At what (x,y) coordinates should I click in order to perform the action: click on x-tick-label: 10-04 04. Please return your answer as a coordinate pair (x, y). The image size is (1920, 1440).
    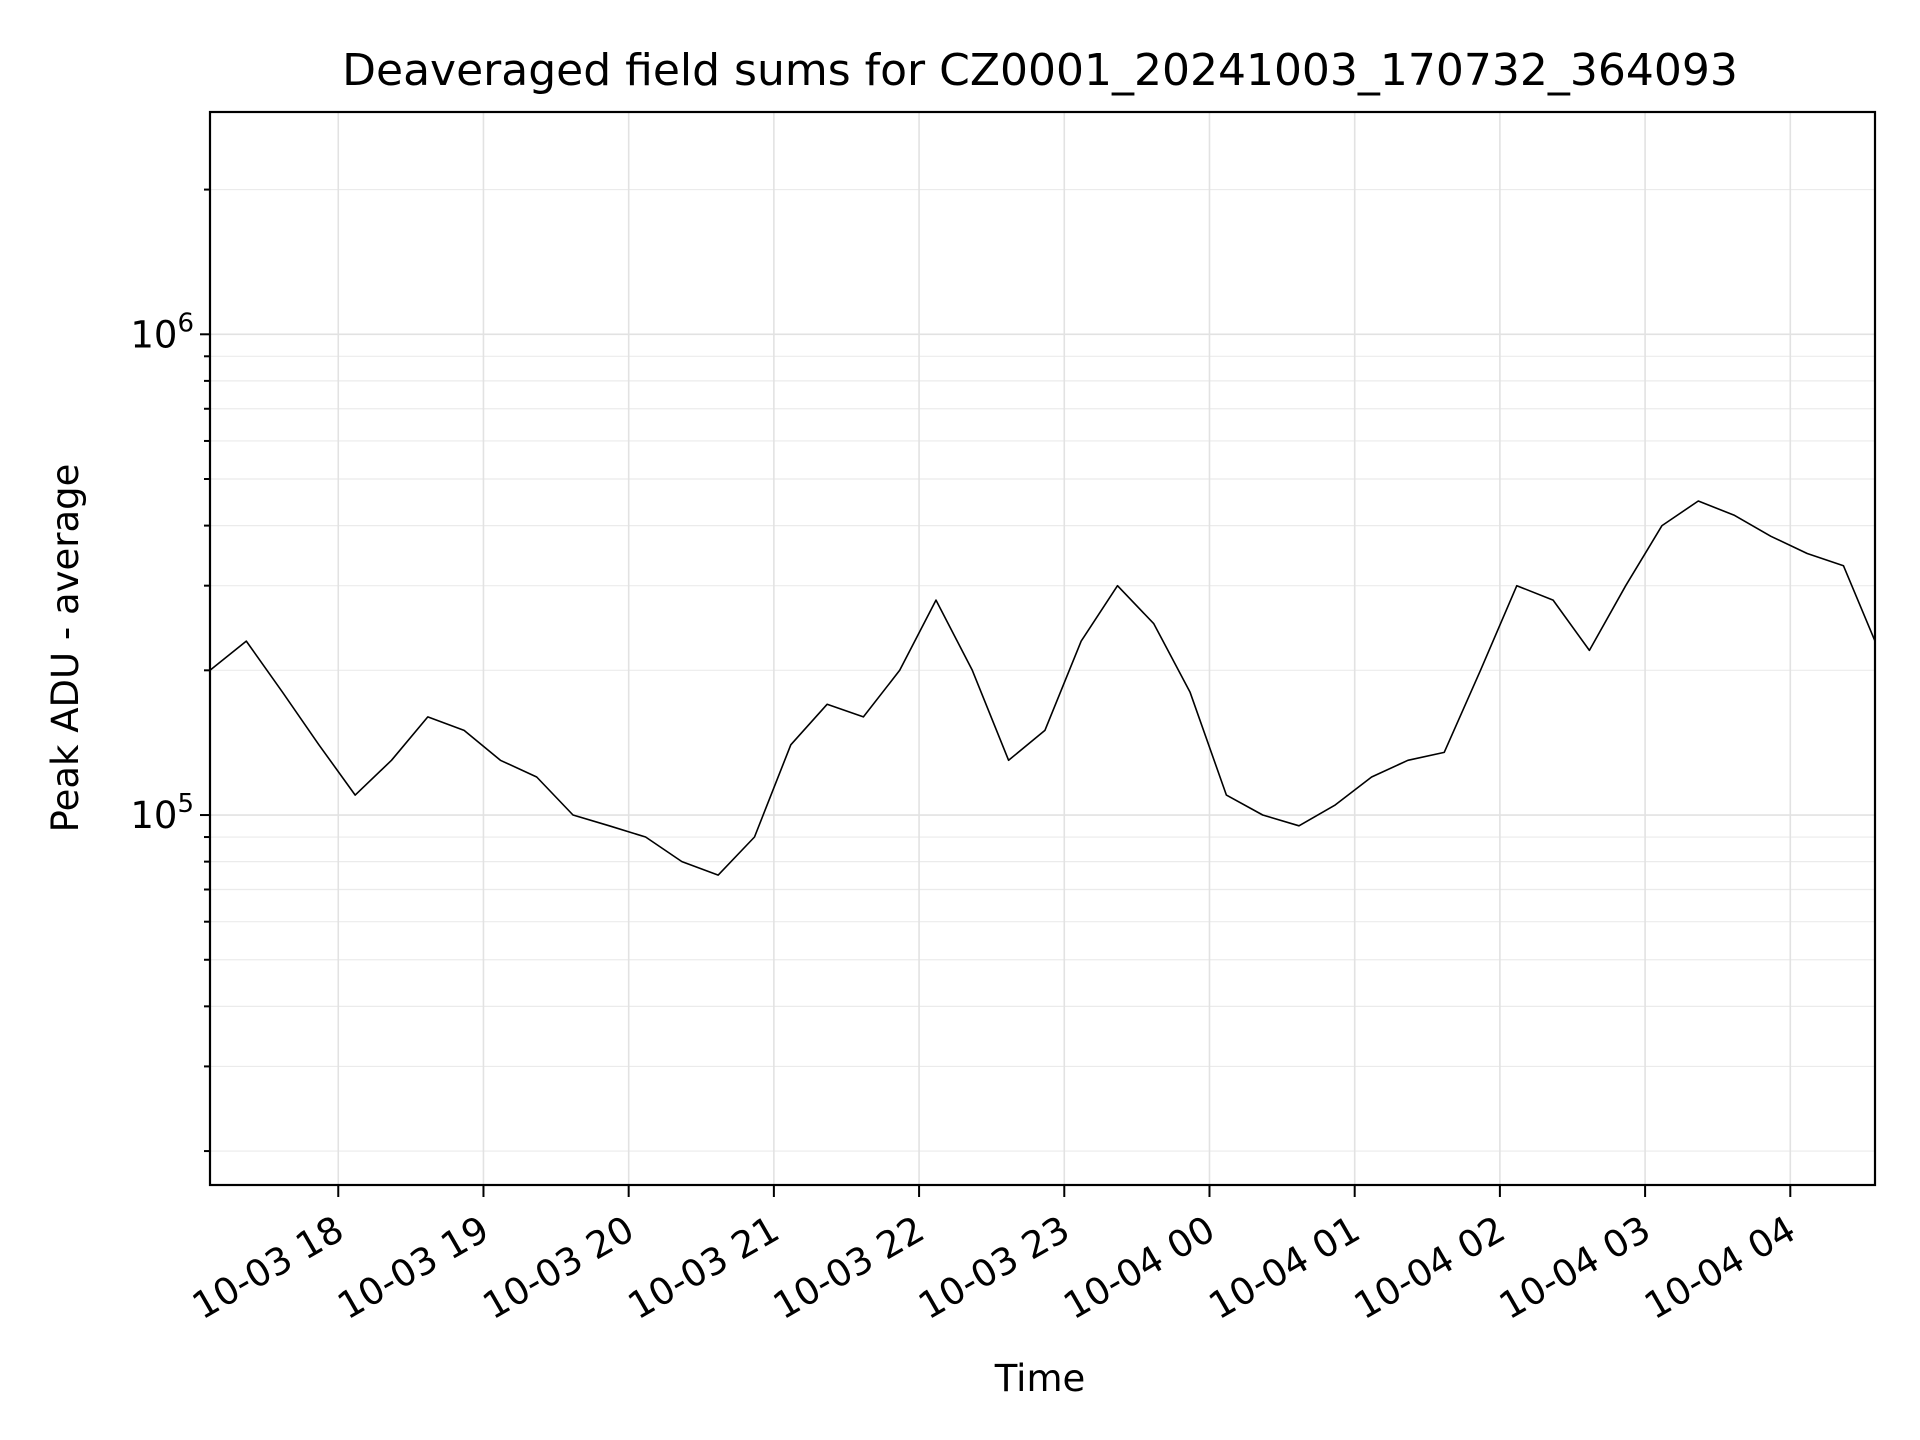
    Looking at the image, I should click on (1720, 1268).